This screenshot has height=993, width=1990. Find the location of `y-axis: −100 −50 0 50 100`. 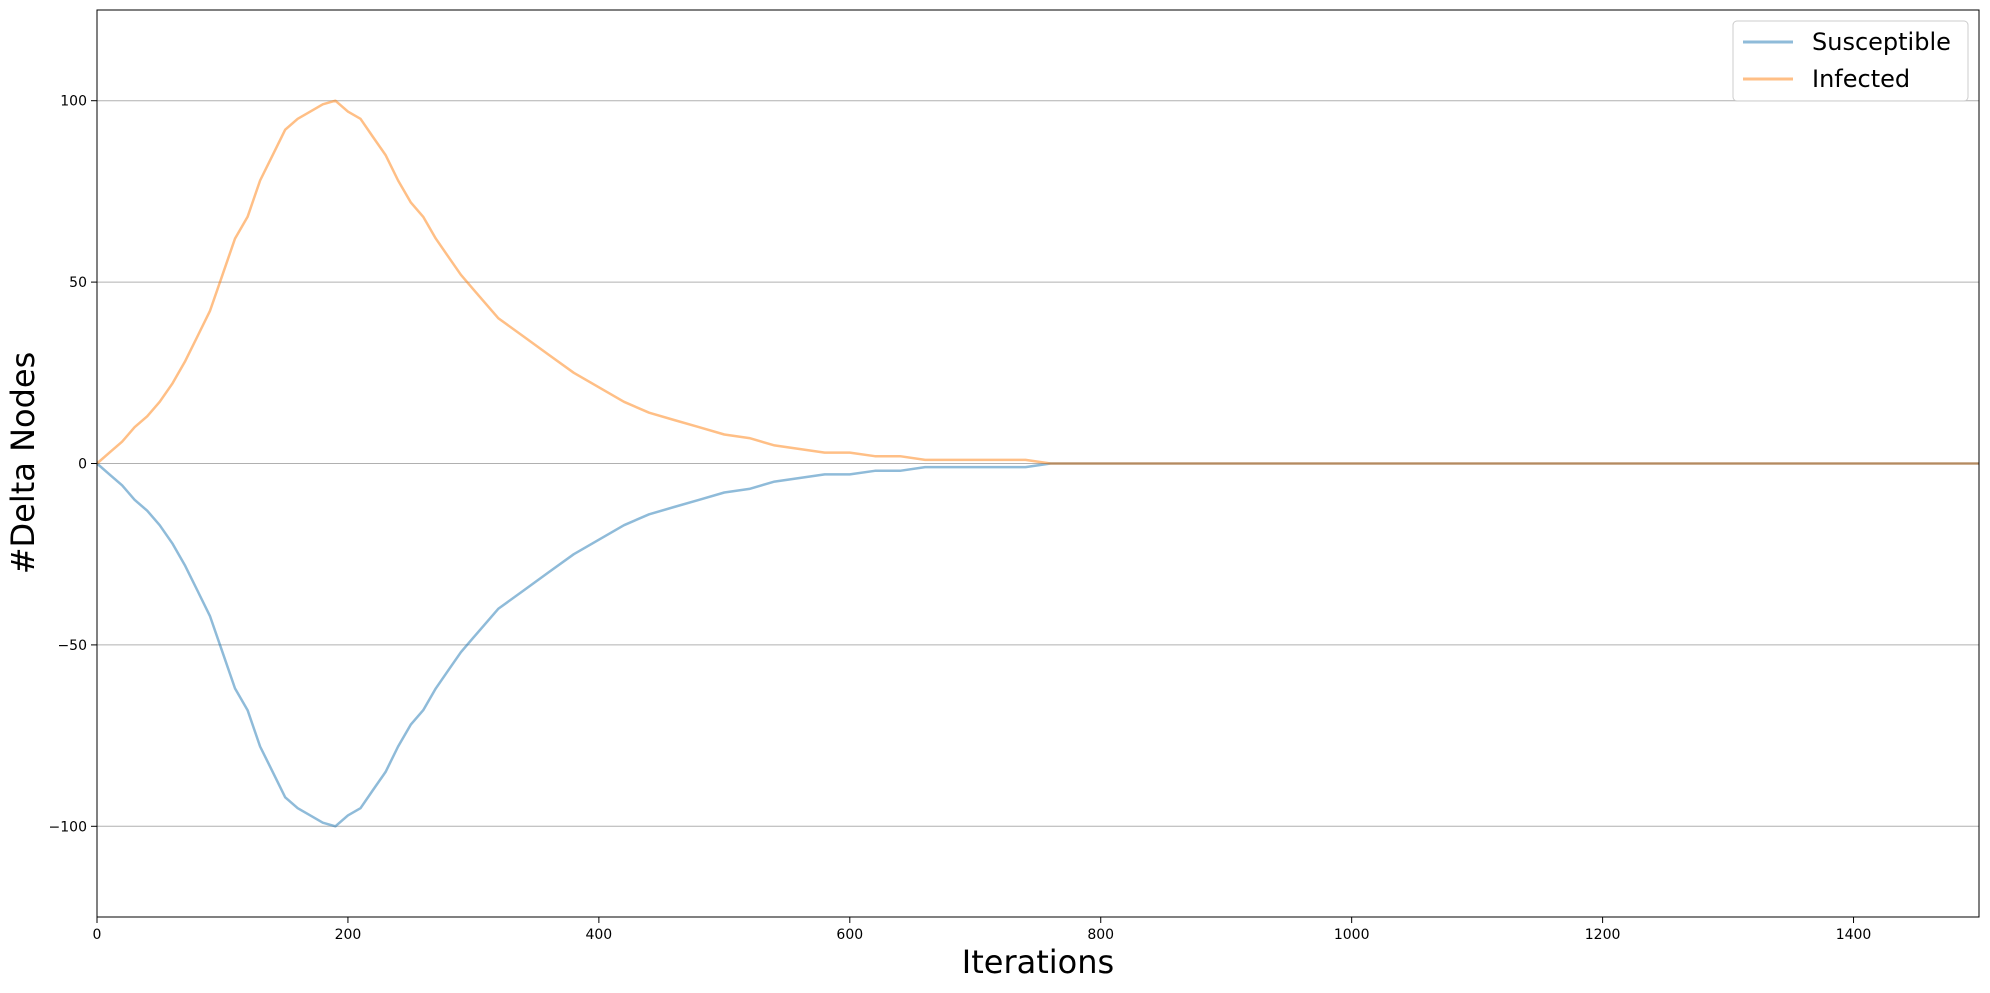

y-axis: −100 −50 0 50 100 is located at coordinates (73, 464).